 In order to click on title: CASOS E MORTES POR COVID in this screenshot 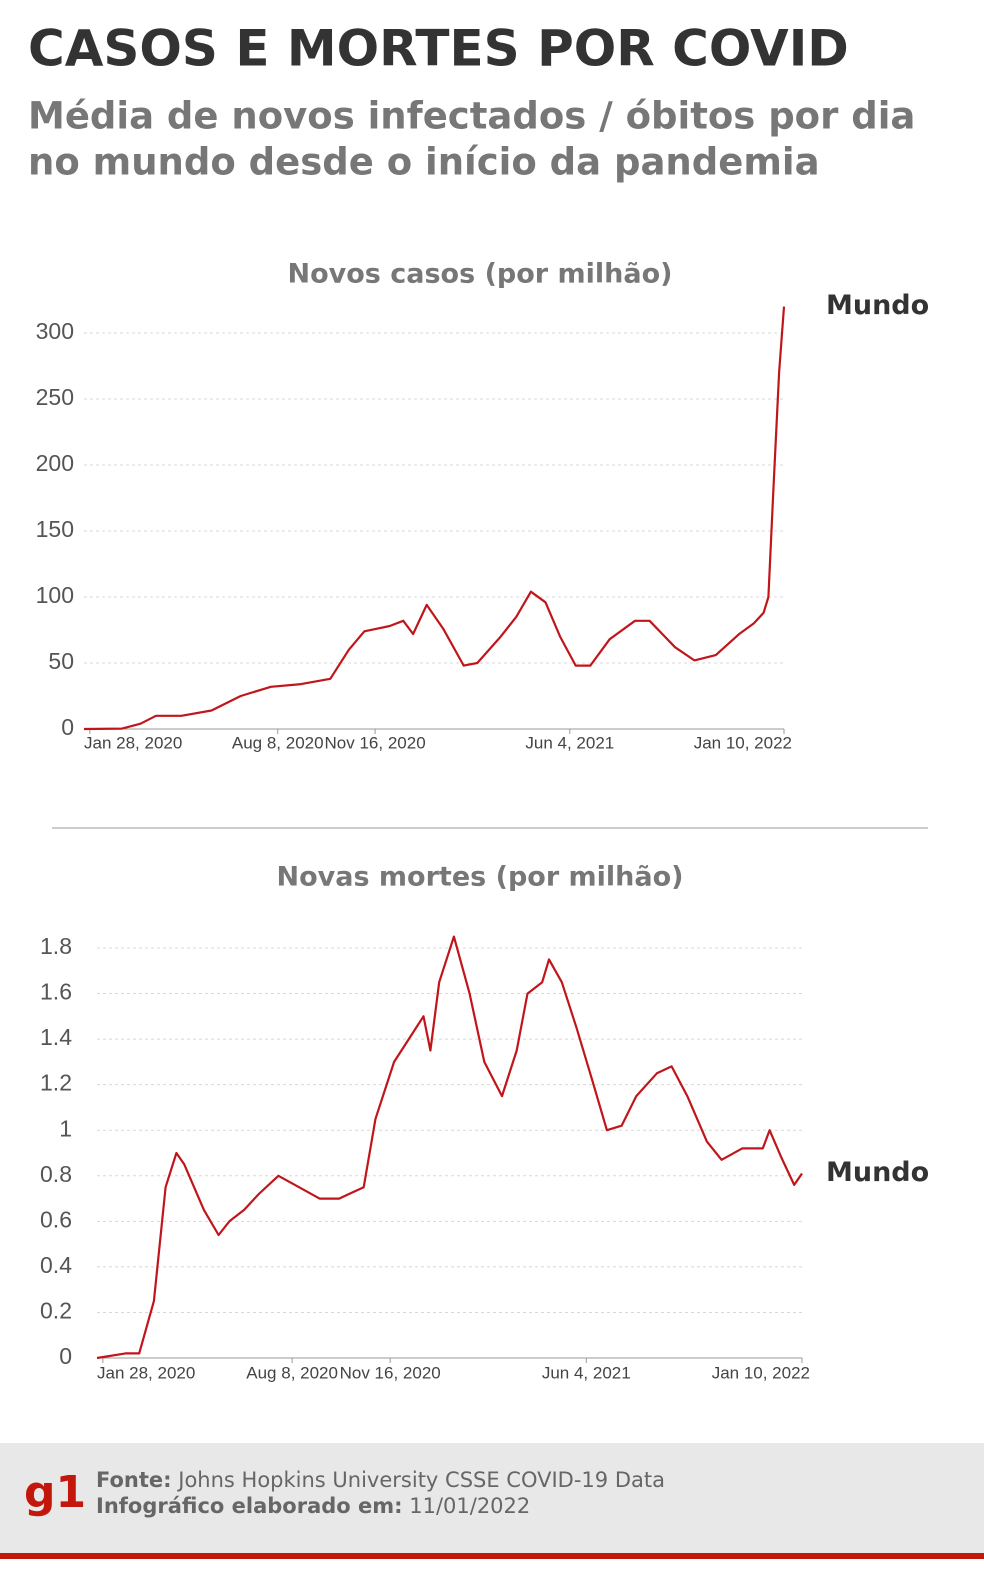, I will do `click(438, 49)`.